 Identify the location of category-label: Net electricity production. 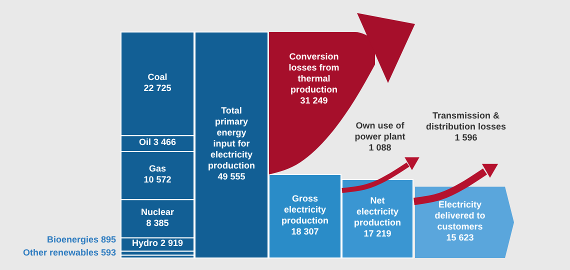
(377, 212).